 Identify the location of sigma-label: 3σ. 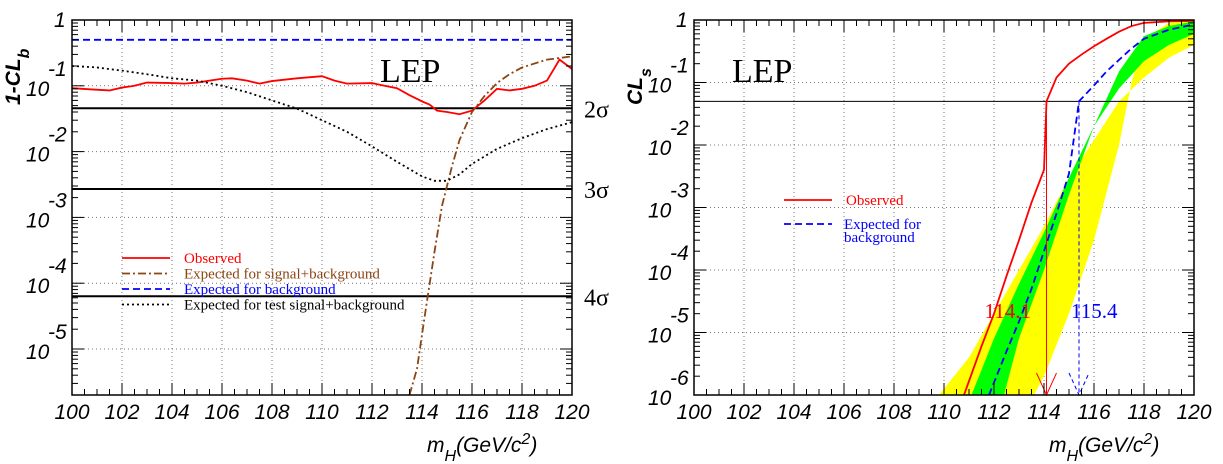
(596, 191).